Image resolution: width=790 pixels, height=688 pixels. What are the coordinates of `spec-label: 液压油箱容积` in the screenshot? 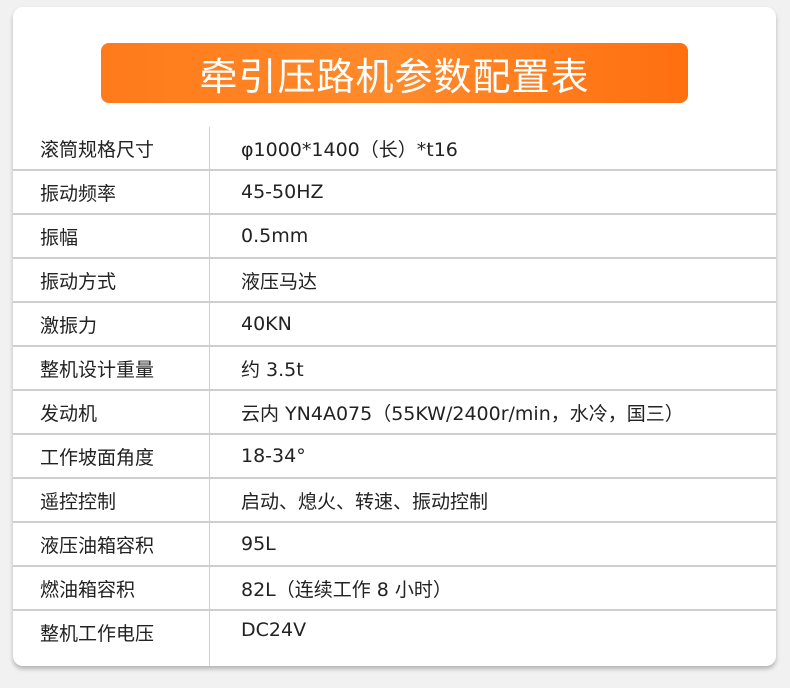 It's located at (97, 545).